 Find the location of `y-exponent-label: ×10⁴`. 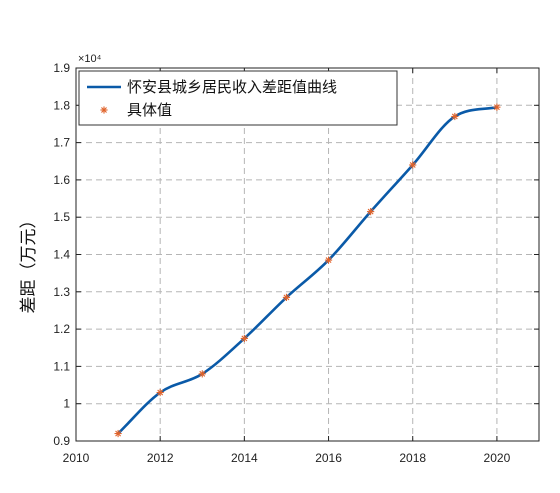

y-exponent-label: ×10⁴ is located at coordinates (90, 59).